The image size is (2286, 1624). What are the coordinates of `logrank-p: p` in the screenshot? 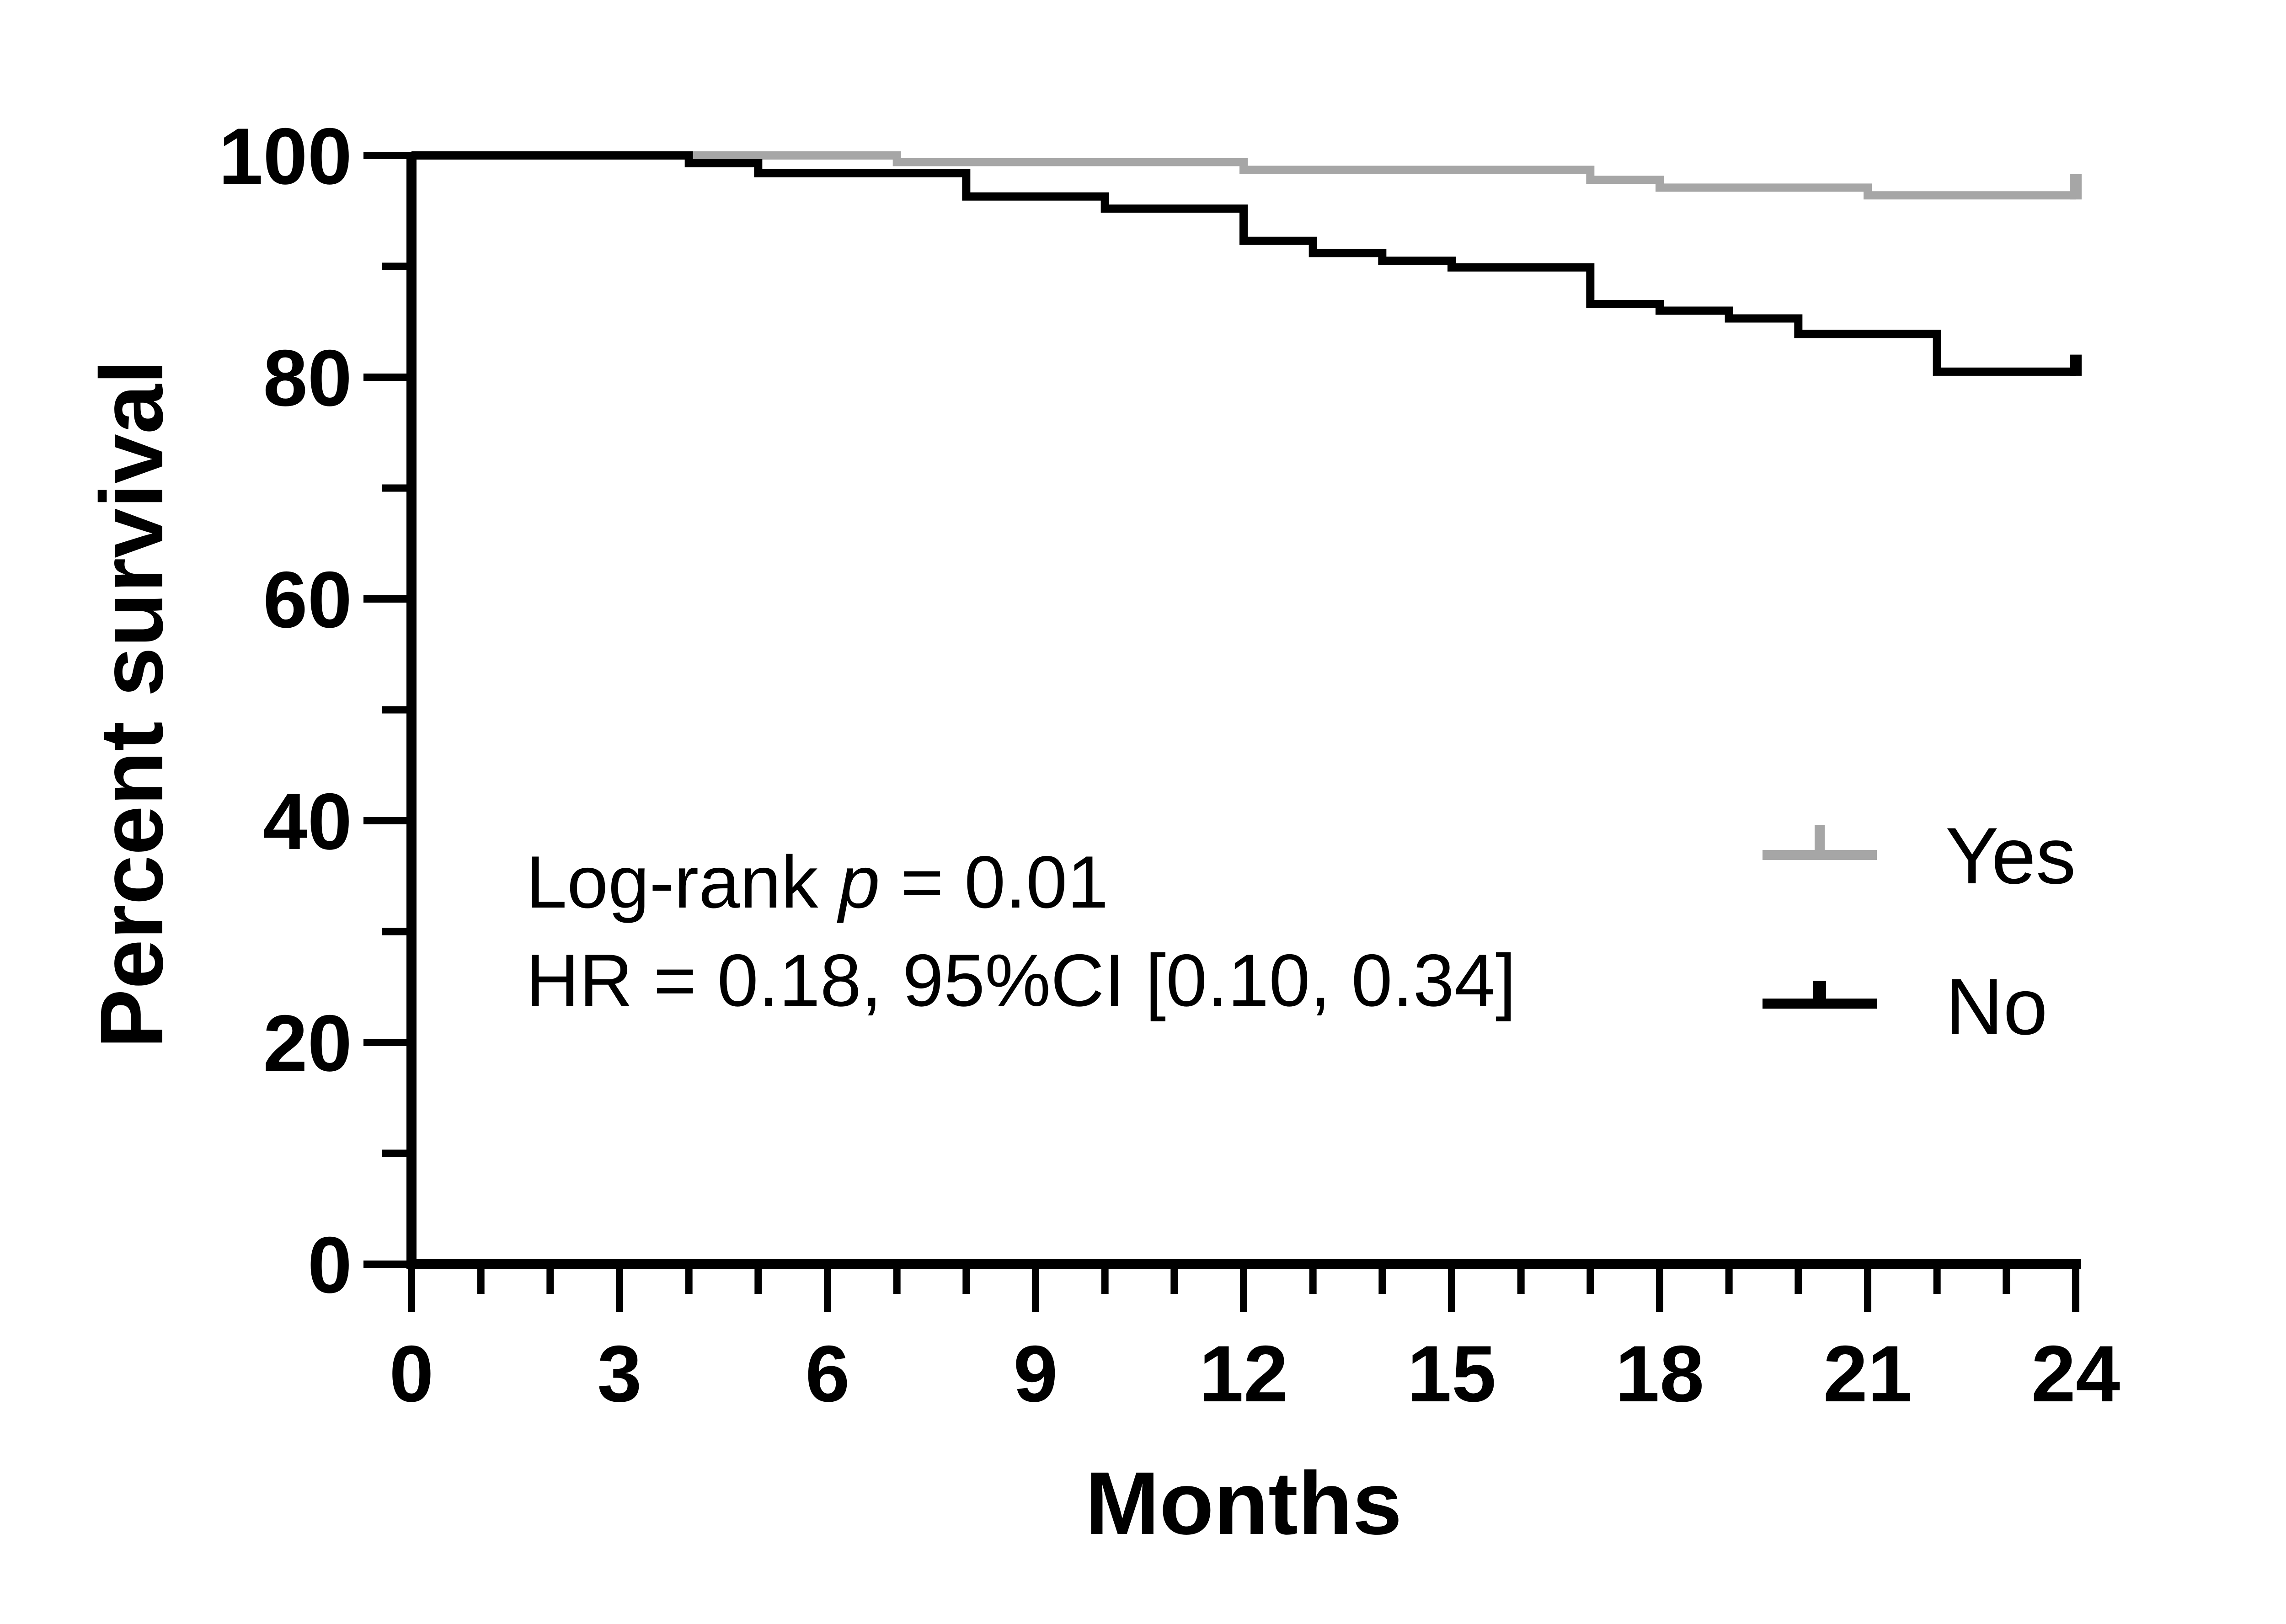 It's located at (858, 882).